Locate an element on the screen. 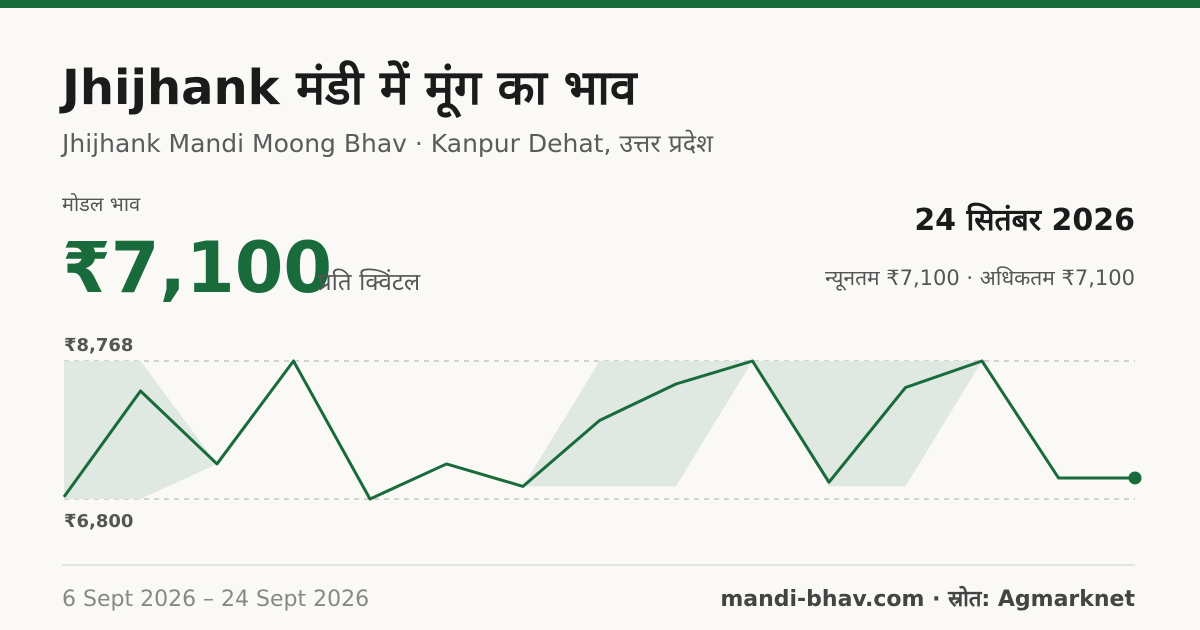 The image size is (1200, 630). price-range: न्यूनतम ₹7,100 · अधिकतम ₹7,100 is located at coordinates (980, 278).